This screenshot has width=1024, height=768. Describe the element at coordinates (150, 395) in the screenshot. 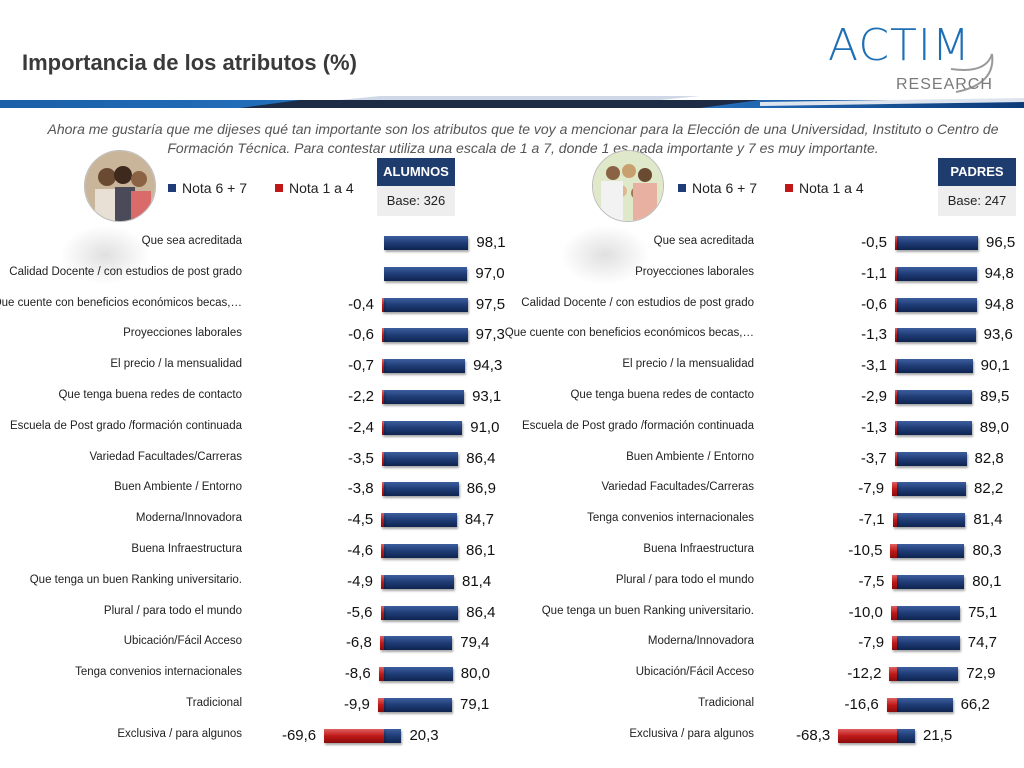

I see `category-label: Que tenga buena redes de contacto` at that location.